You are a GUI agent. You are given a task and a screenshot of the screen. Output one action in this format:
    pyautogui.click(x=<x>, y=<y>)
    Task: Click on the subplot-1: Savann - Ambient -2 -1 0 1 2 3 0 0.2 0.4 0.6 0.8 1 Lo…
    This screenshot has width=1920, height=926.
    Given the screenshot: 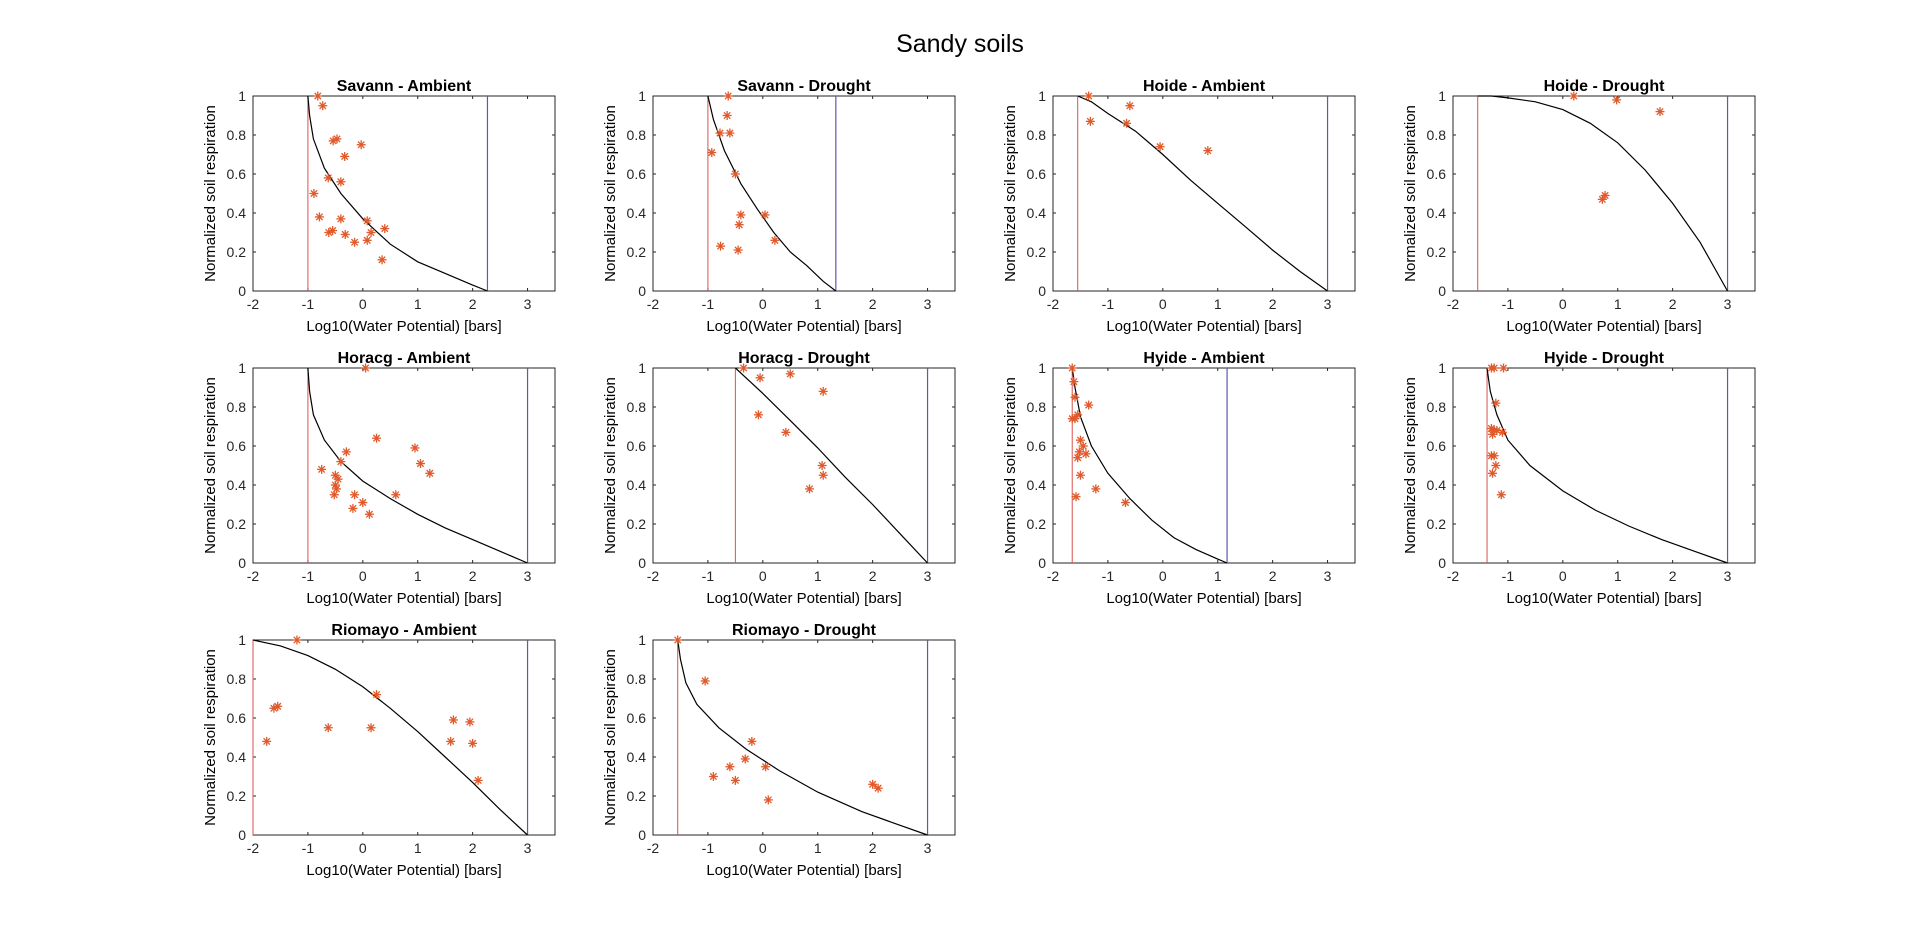 What is the action you would take?
    pyautogui.click(x=379, y=206)
    